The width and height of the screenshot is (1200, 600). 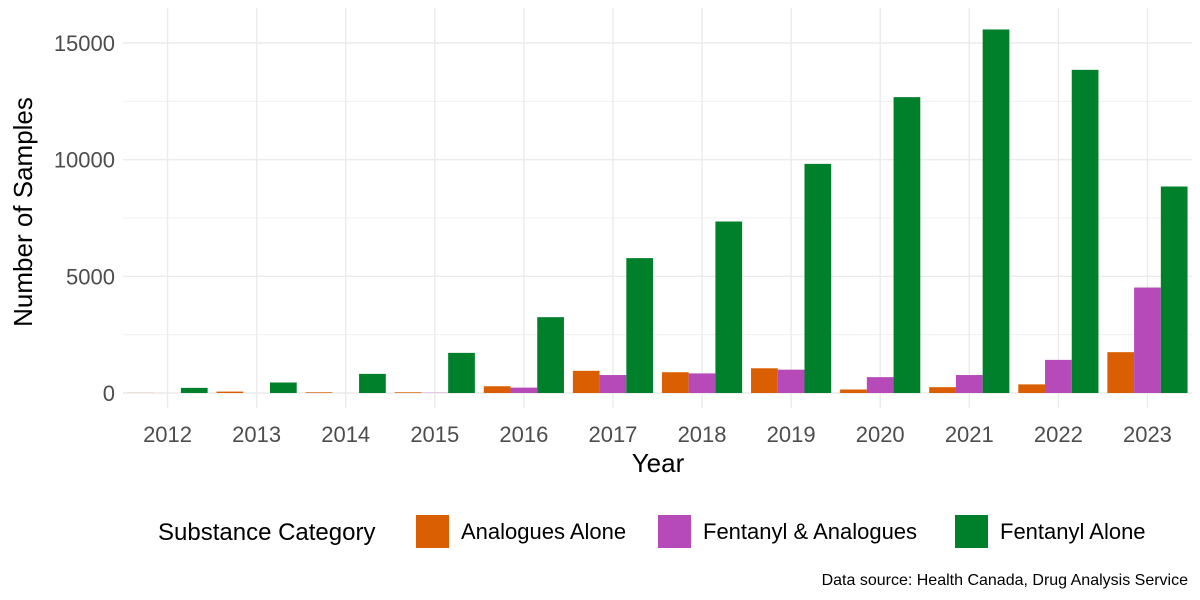 What do you see at coordinates (791, 434) in the screenshot?
I see `x-tick-label: 2019` at bounding box center [791, 434].